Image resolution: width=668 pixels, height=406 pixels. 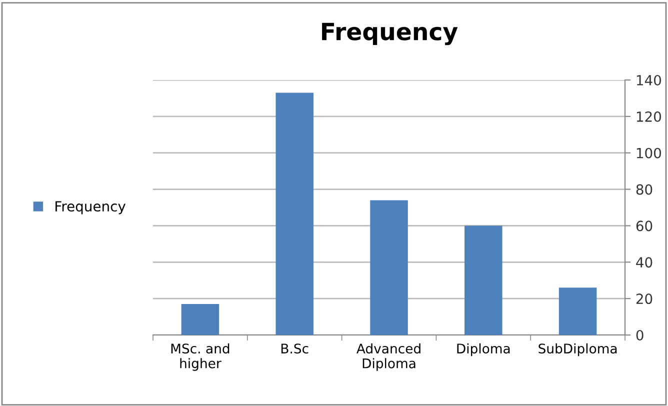 I want to click on y-tick-label: 40, so click(x=644, y=262).